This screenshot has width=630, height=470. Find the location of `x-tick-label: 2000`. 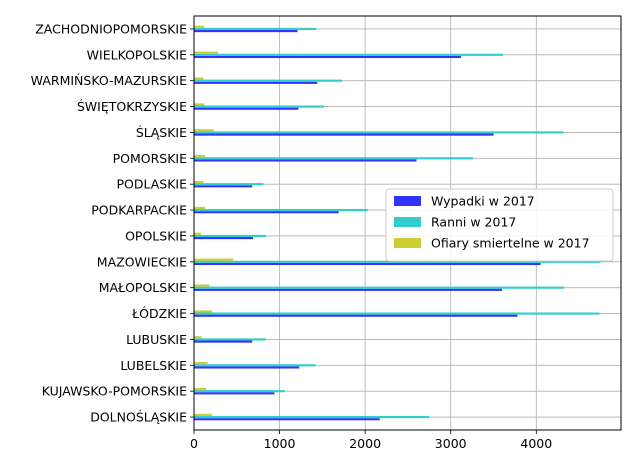

x-tick-label: 2000 is located at coordinates (365, 443).